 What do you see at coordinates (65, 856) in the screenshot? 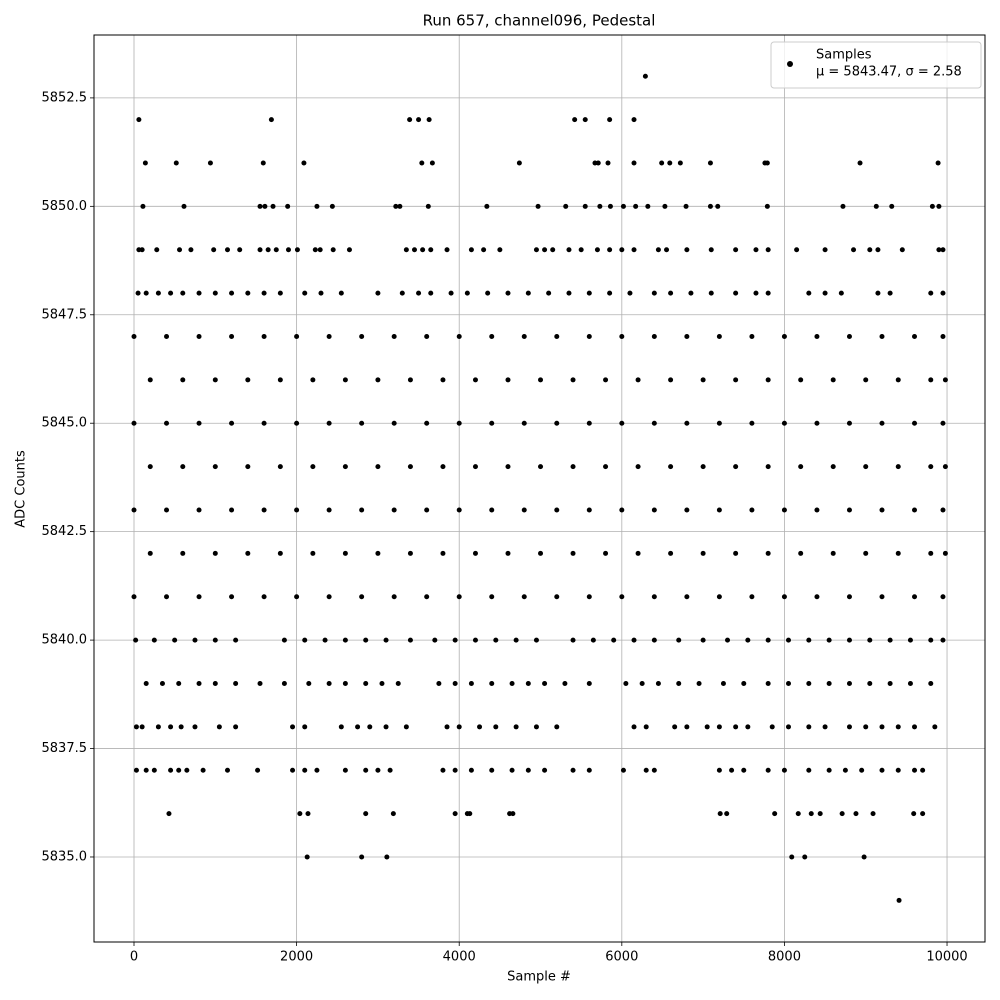
I see `y-tick-label: 5835.0` at bounding box center [65, 856].